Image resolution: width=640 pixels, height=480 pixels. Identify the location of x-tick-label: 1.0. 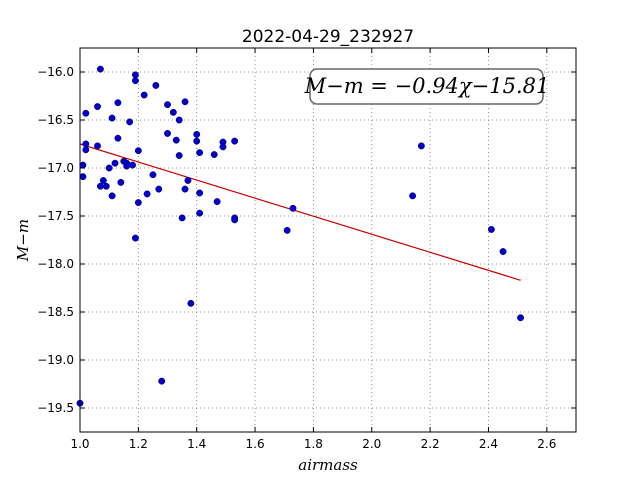
(79, 444).